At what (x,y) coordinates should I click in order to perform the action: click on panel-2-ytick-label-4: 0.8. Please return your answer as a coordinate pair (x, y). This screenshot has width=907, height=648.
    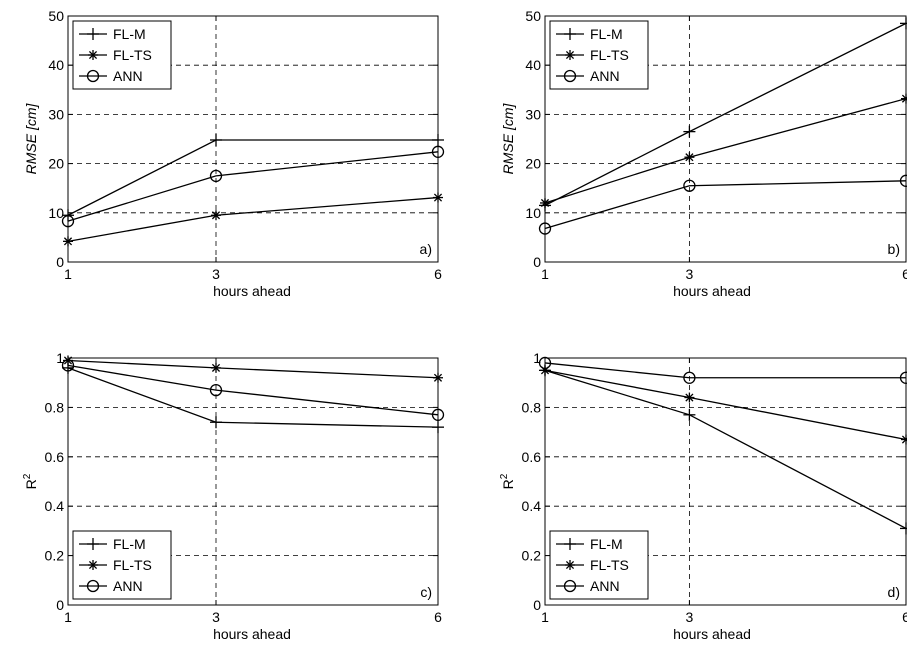
    Looking at the image, I should click on (55, 407).